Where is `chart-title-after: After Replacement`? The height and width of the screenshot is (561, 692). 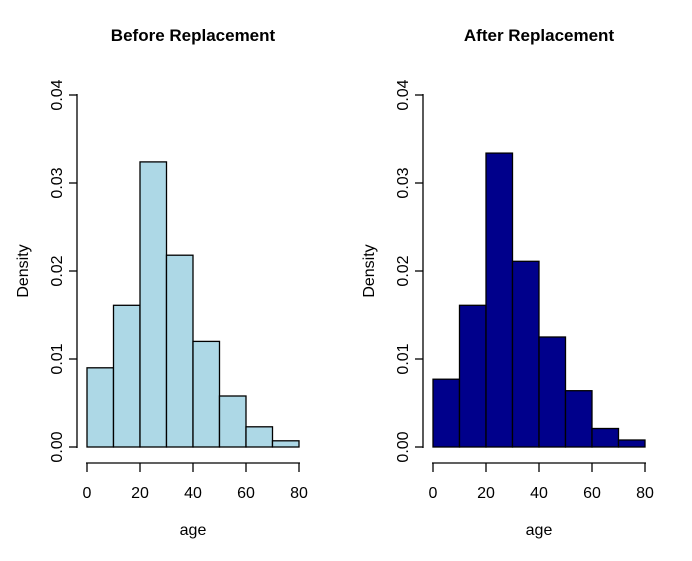 chart-title-after: After Replacement is located at coordinates (539, 35).